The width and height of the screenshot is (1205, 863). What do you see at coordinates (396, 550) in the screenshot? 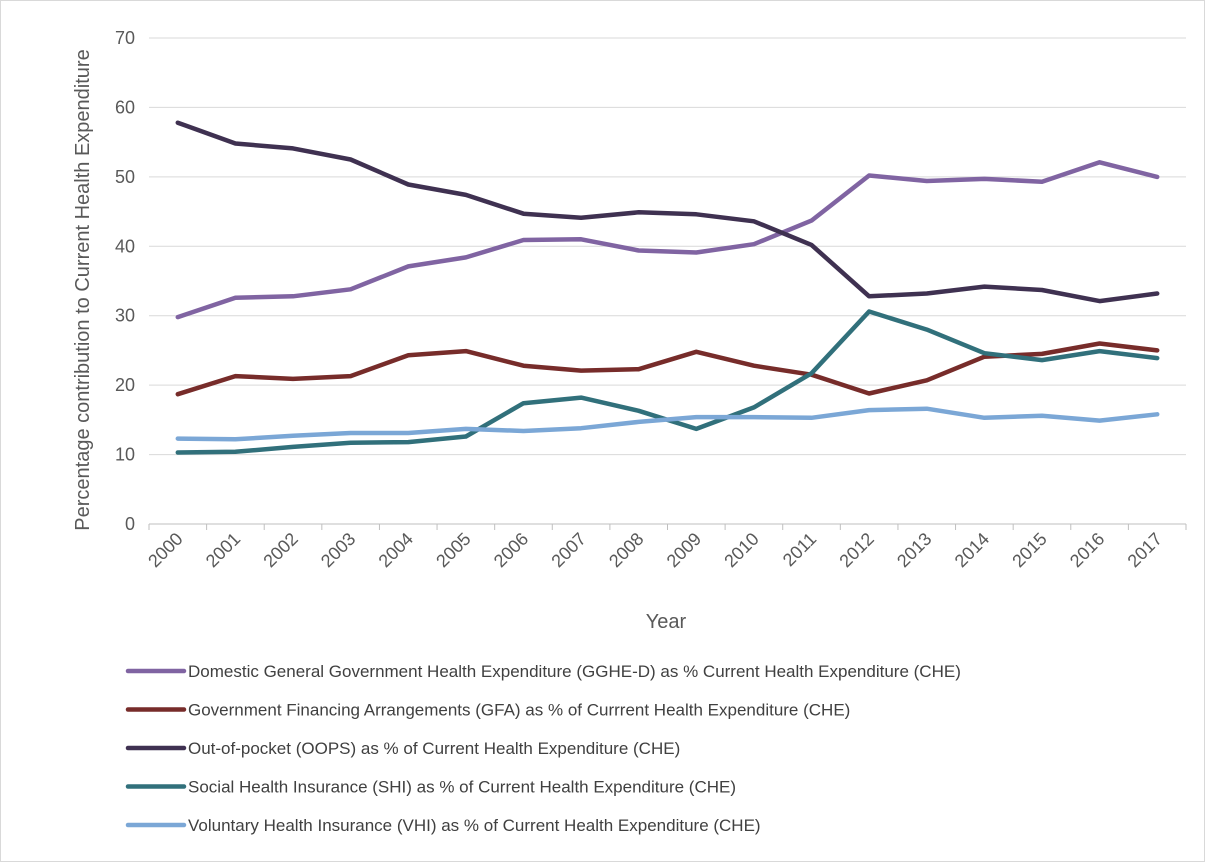
I see `x-tick-label: 2004` at bounding box center [396, 550].